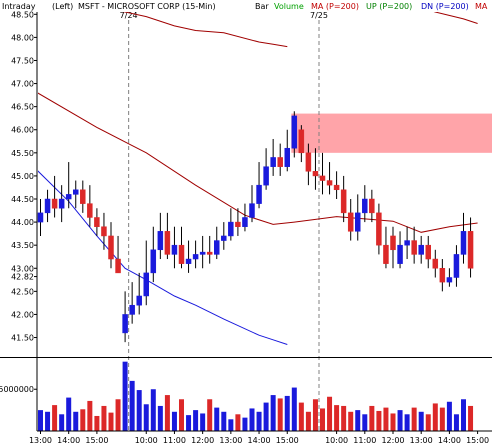 This screenshot has width=492, height=447. Describe the element at coordinates (96, 440) in the screenshot. I see `time-tick-label: 15:00` at that location.